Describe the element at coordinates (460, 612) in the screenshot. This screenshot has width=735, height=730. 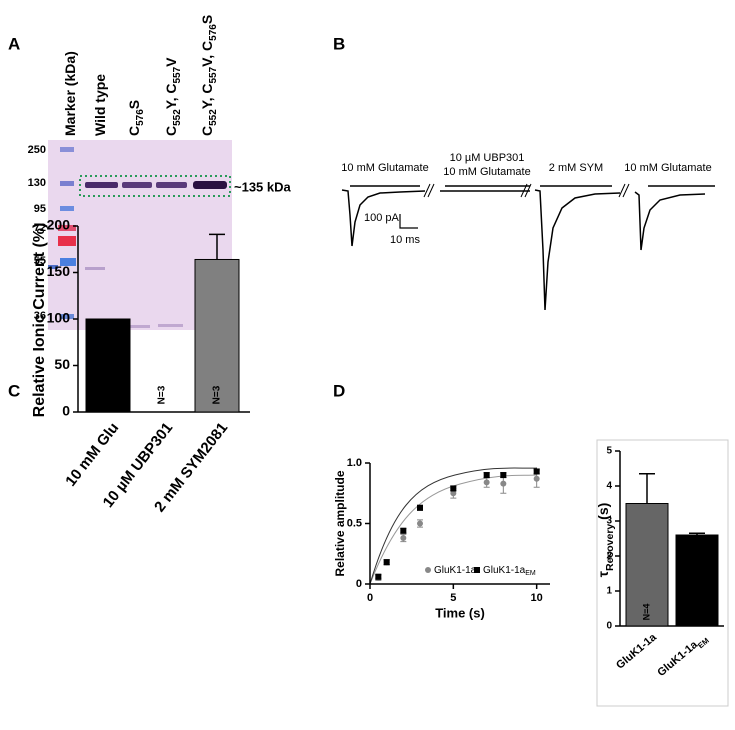
I see `x-axis-label: Time (s)` at that location.